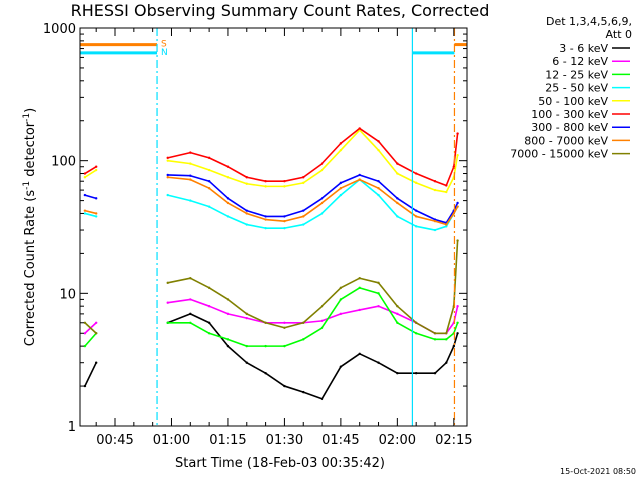 The height and width of the screenshot is (480, 640). Describe the element at coordinates (30, 151) in the screenshot. I see `y-label-part-2: detector` at that location.